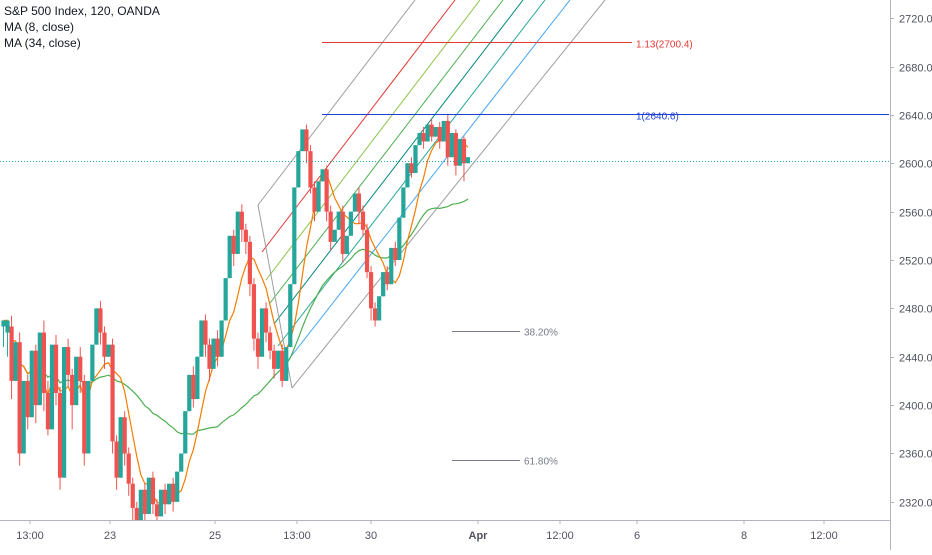 The width and height of the screenshot is (932, 555). I want to click on level-lines: 1.13(2700.4) 1(2640.6), so click(605, 81).